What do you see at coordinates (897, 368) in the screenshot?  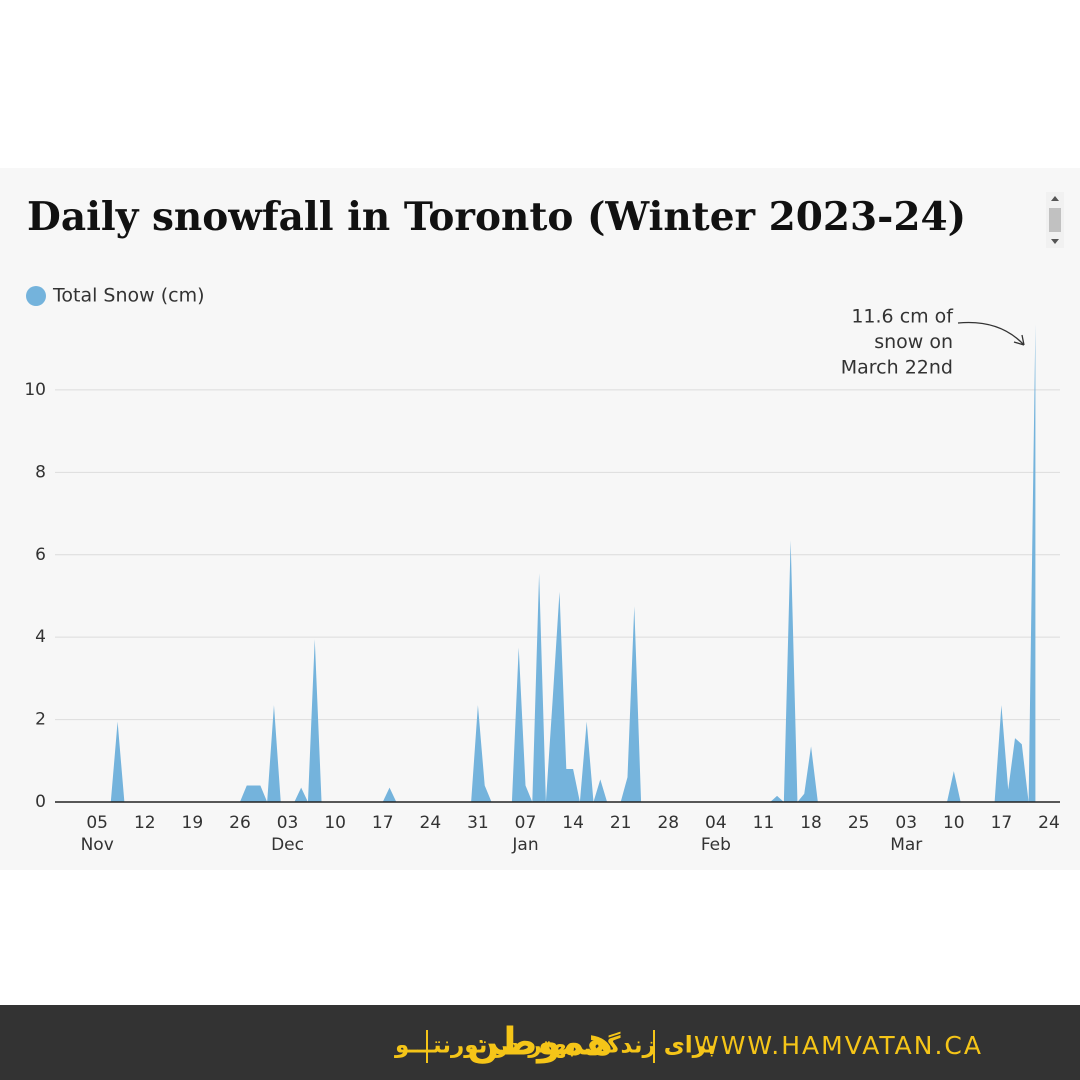 I see `annotation: March 22nd` at bounding box center [897, 368].